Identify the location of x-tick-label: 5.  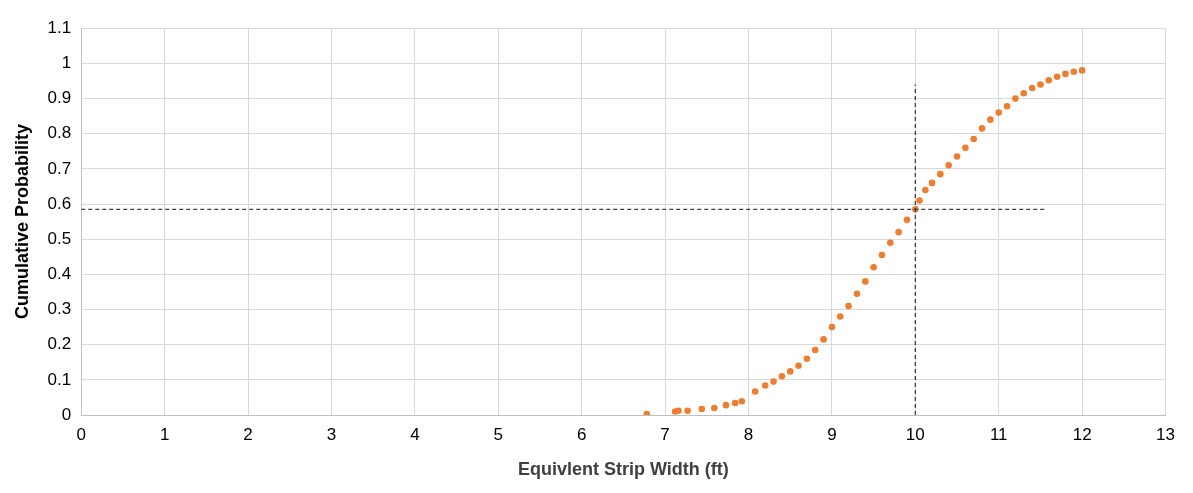
(498, 434).